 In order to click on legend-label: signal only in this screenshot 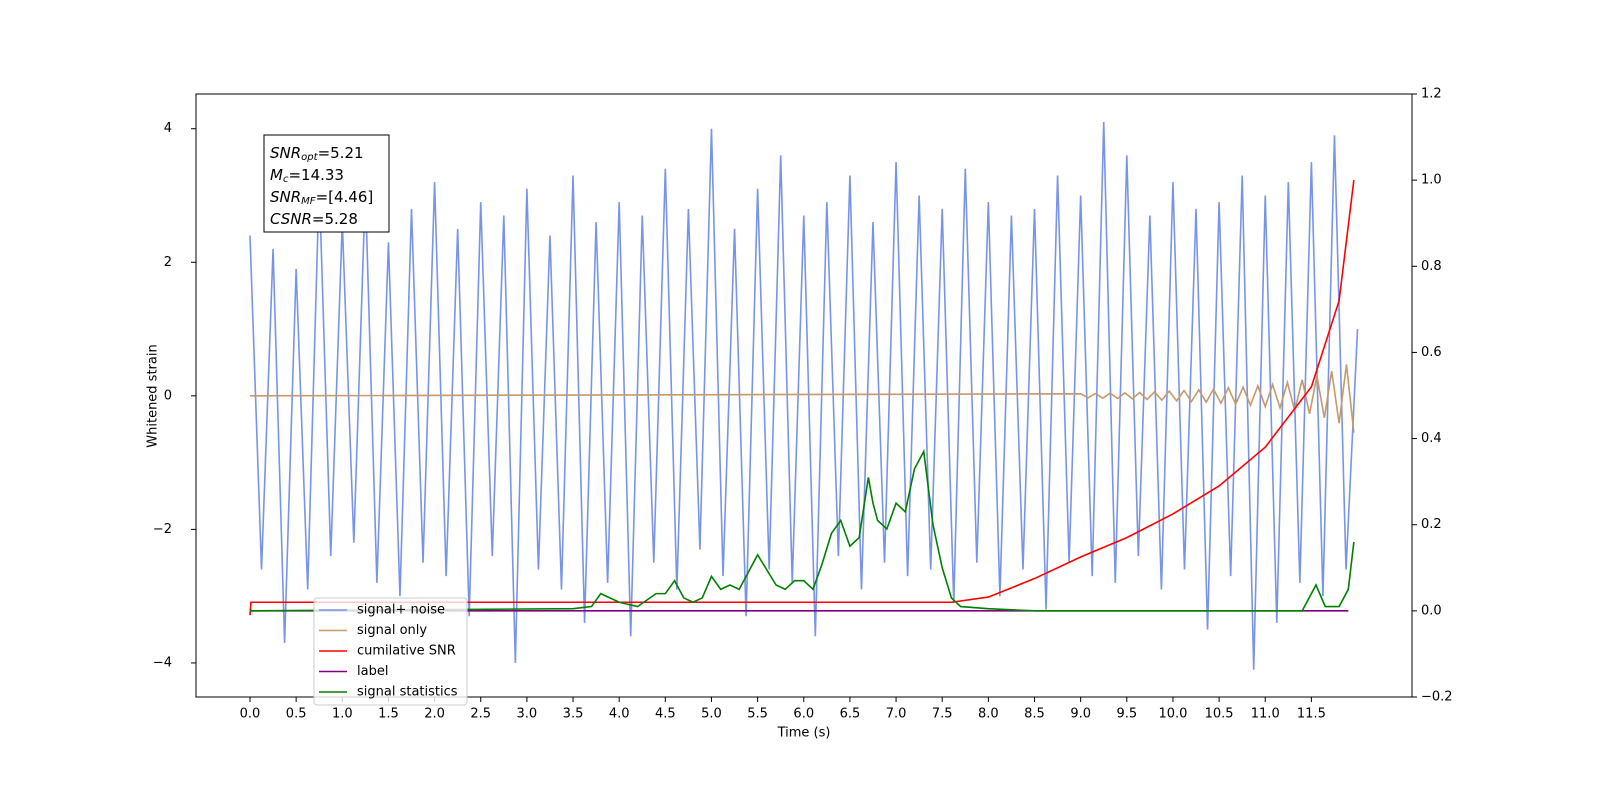, I will do `click(392, 630)`.